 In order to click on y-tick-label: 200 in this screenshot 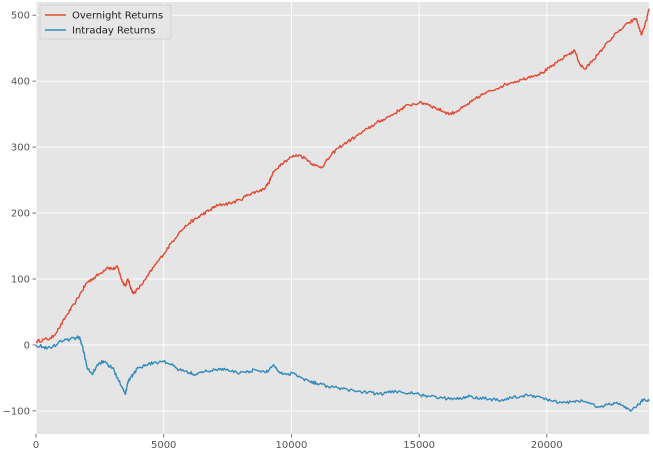, I will do `click(20, 214)`.